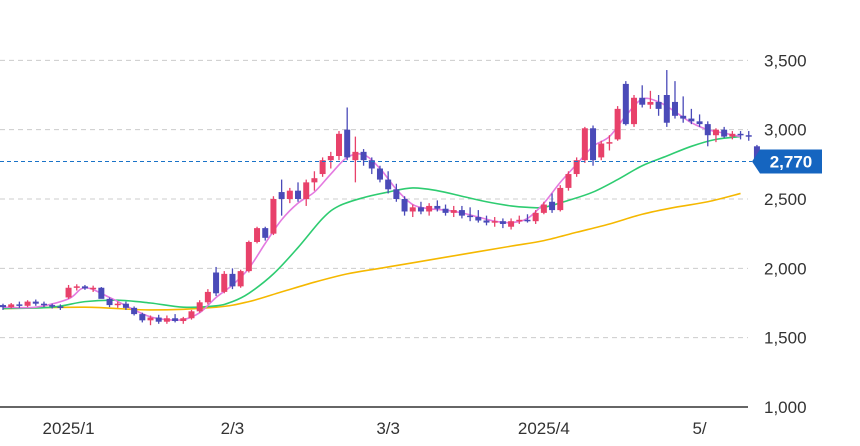 The width and height of the screenshot is (860, 446). What do you see at coordinates (785, 208) in the screenshot?
I see `y-axis-labels: 1,000 1,500 2,000 2,500 3,000 3,500 4,000` at bounding box center [785, 208].